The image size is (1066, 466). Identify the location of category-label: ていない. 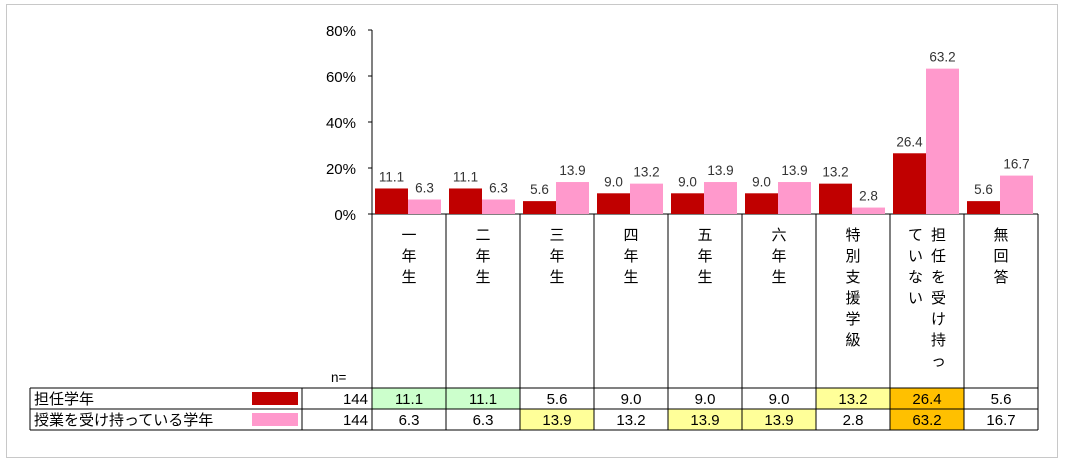
(915, 267).